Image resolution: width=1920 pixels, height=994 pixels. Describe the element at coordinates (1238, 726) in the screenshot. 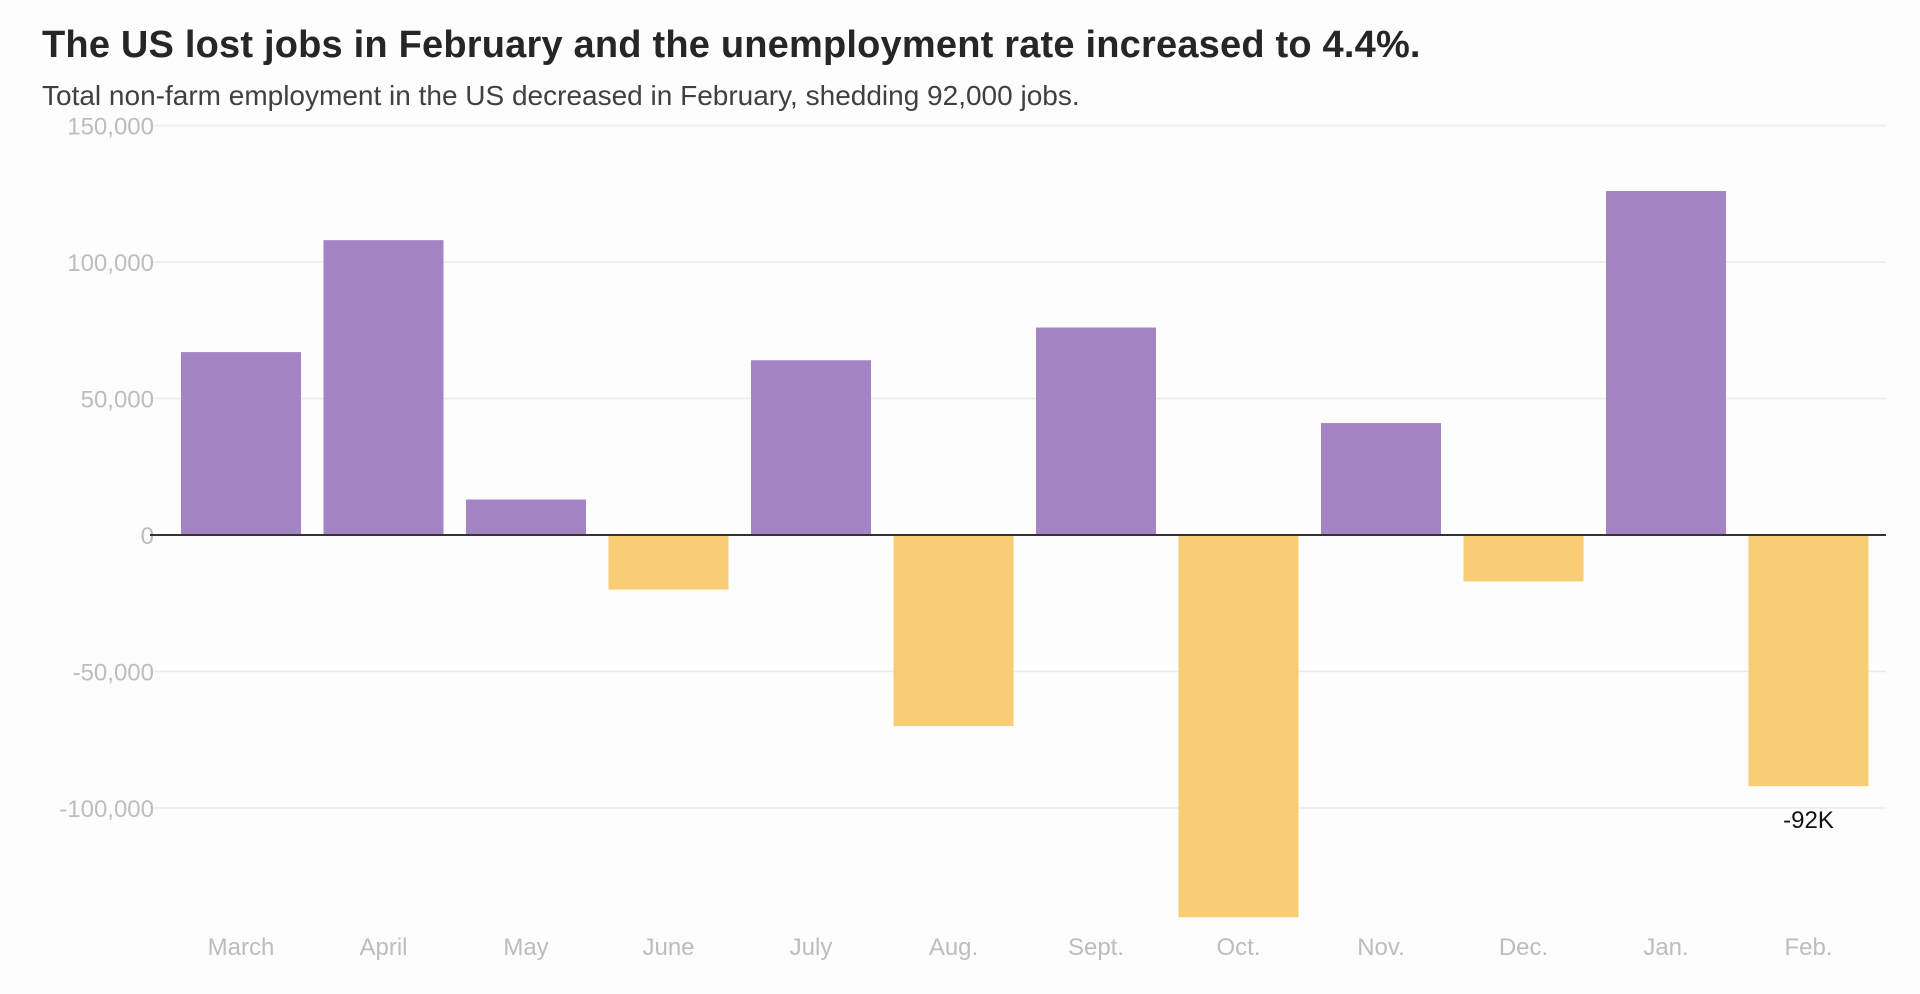

I see `bar-oct` at that location.